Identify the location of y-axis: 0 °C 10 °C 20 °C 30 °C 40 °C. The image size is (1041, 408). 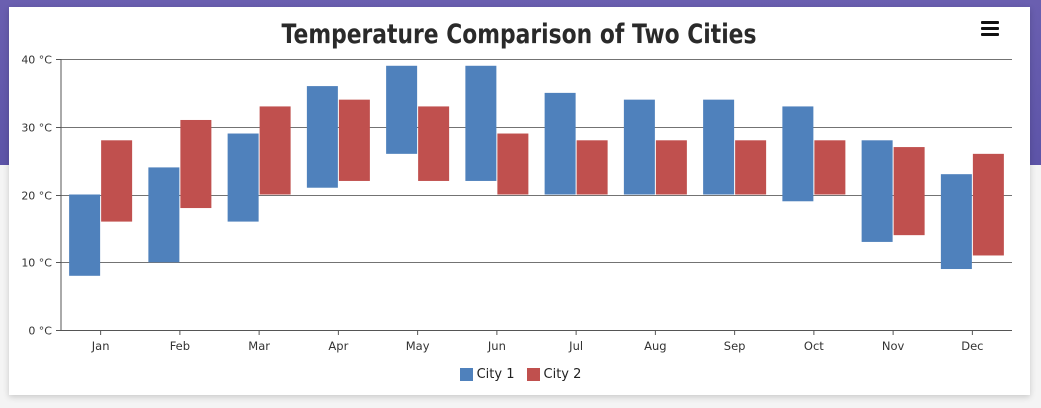
(41, 196).